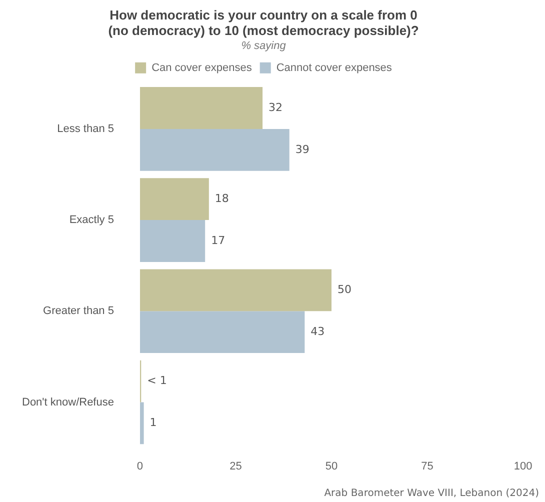  Describe the element at coordinates (236, 466) in the screenshot. I see `x-tick-label: 25` at that location.